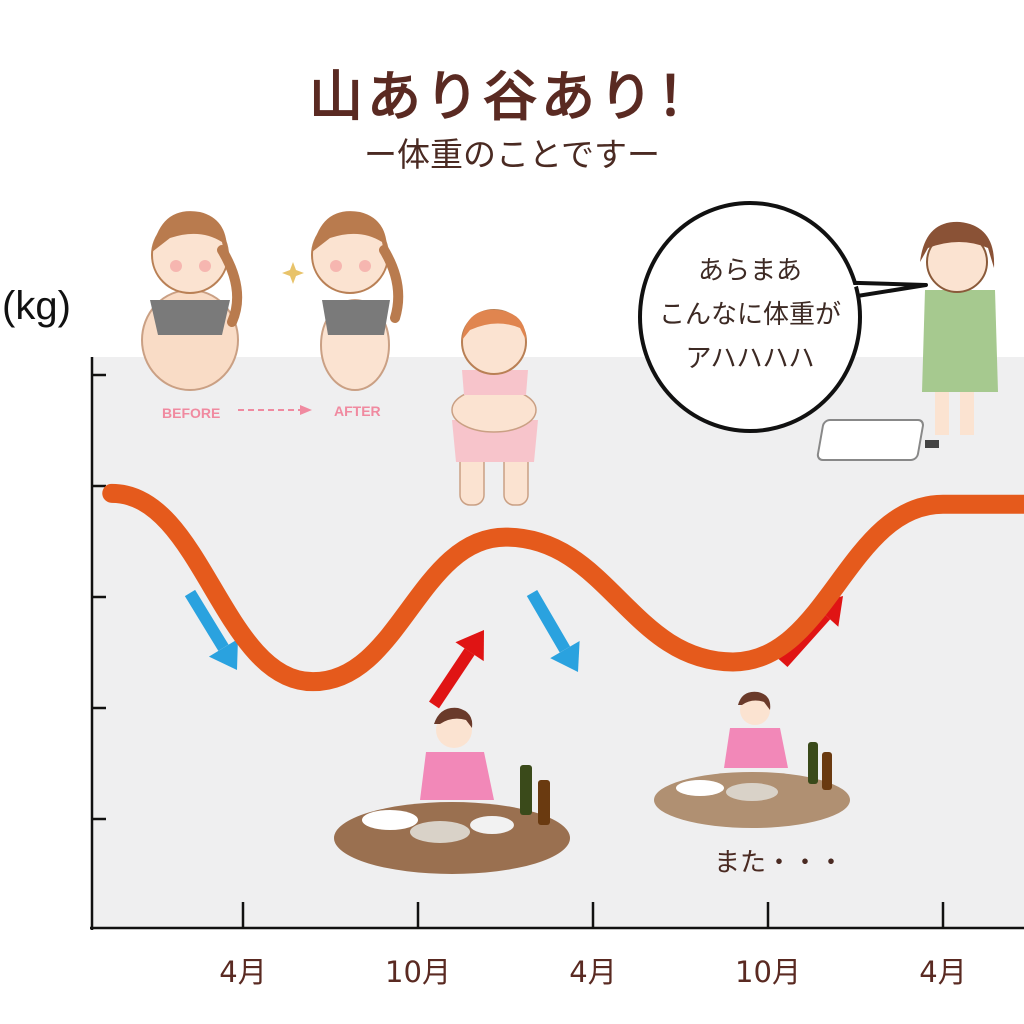  What do you see at coordinates (494, 407) in the screenshot?
I see `pinching-belly-woman-illustration` at bounding box center [494, 407].